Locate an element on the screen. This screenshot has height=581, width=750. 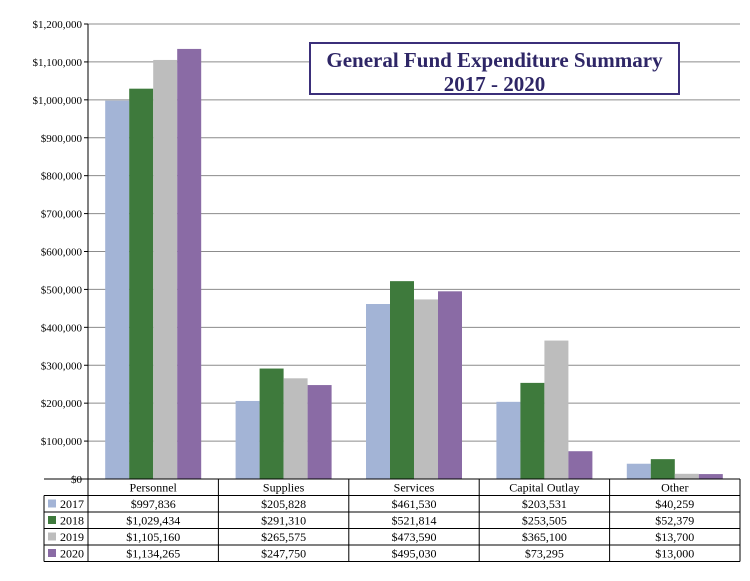
category-label: Capital Outlay is located at coordinates (544, 488).